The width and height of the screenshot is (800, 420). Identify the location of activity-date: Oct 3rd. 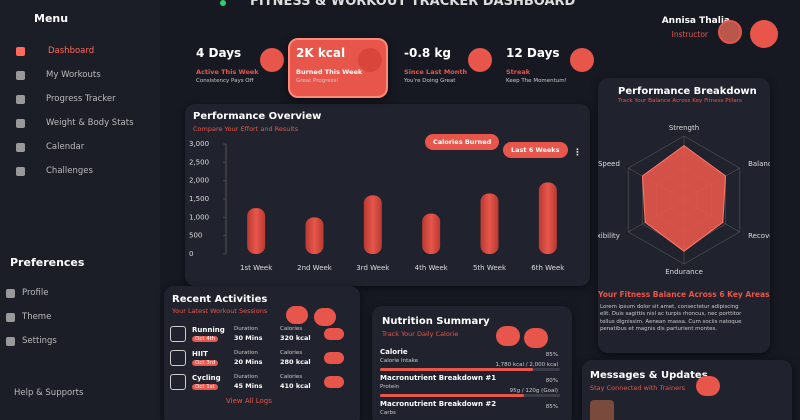
(205, 363).